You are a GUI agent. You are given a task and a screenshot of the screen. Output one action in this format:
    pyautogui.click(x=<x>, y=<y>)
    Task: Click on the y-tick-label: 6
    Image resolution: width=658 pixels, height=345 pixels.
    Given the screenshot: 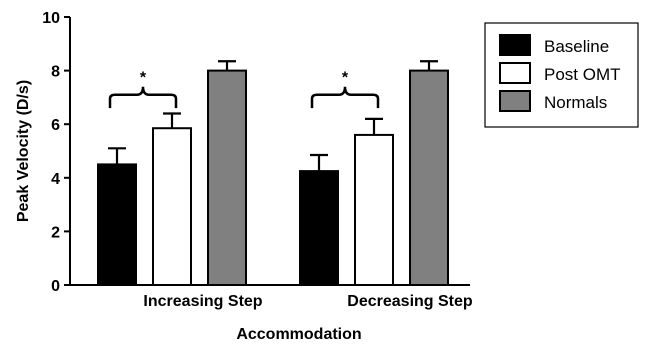 What is the action you would take?
    pyautogui.click(x=55, y=125)
    